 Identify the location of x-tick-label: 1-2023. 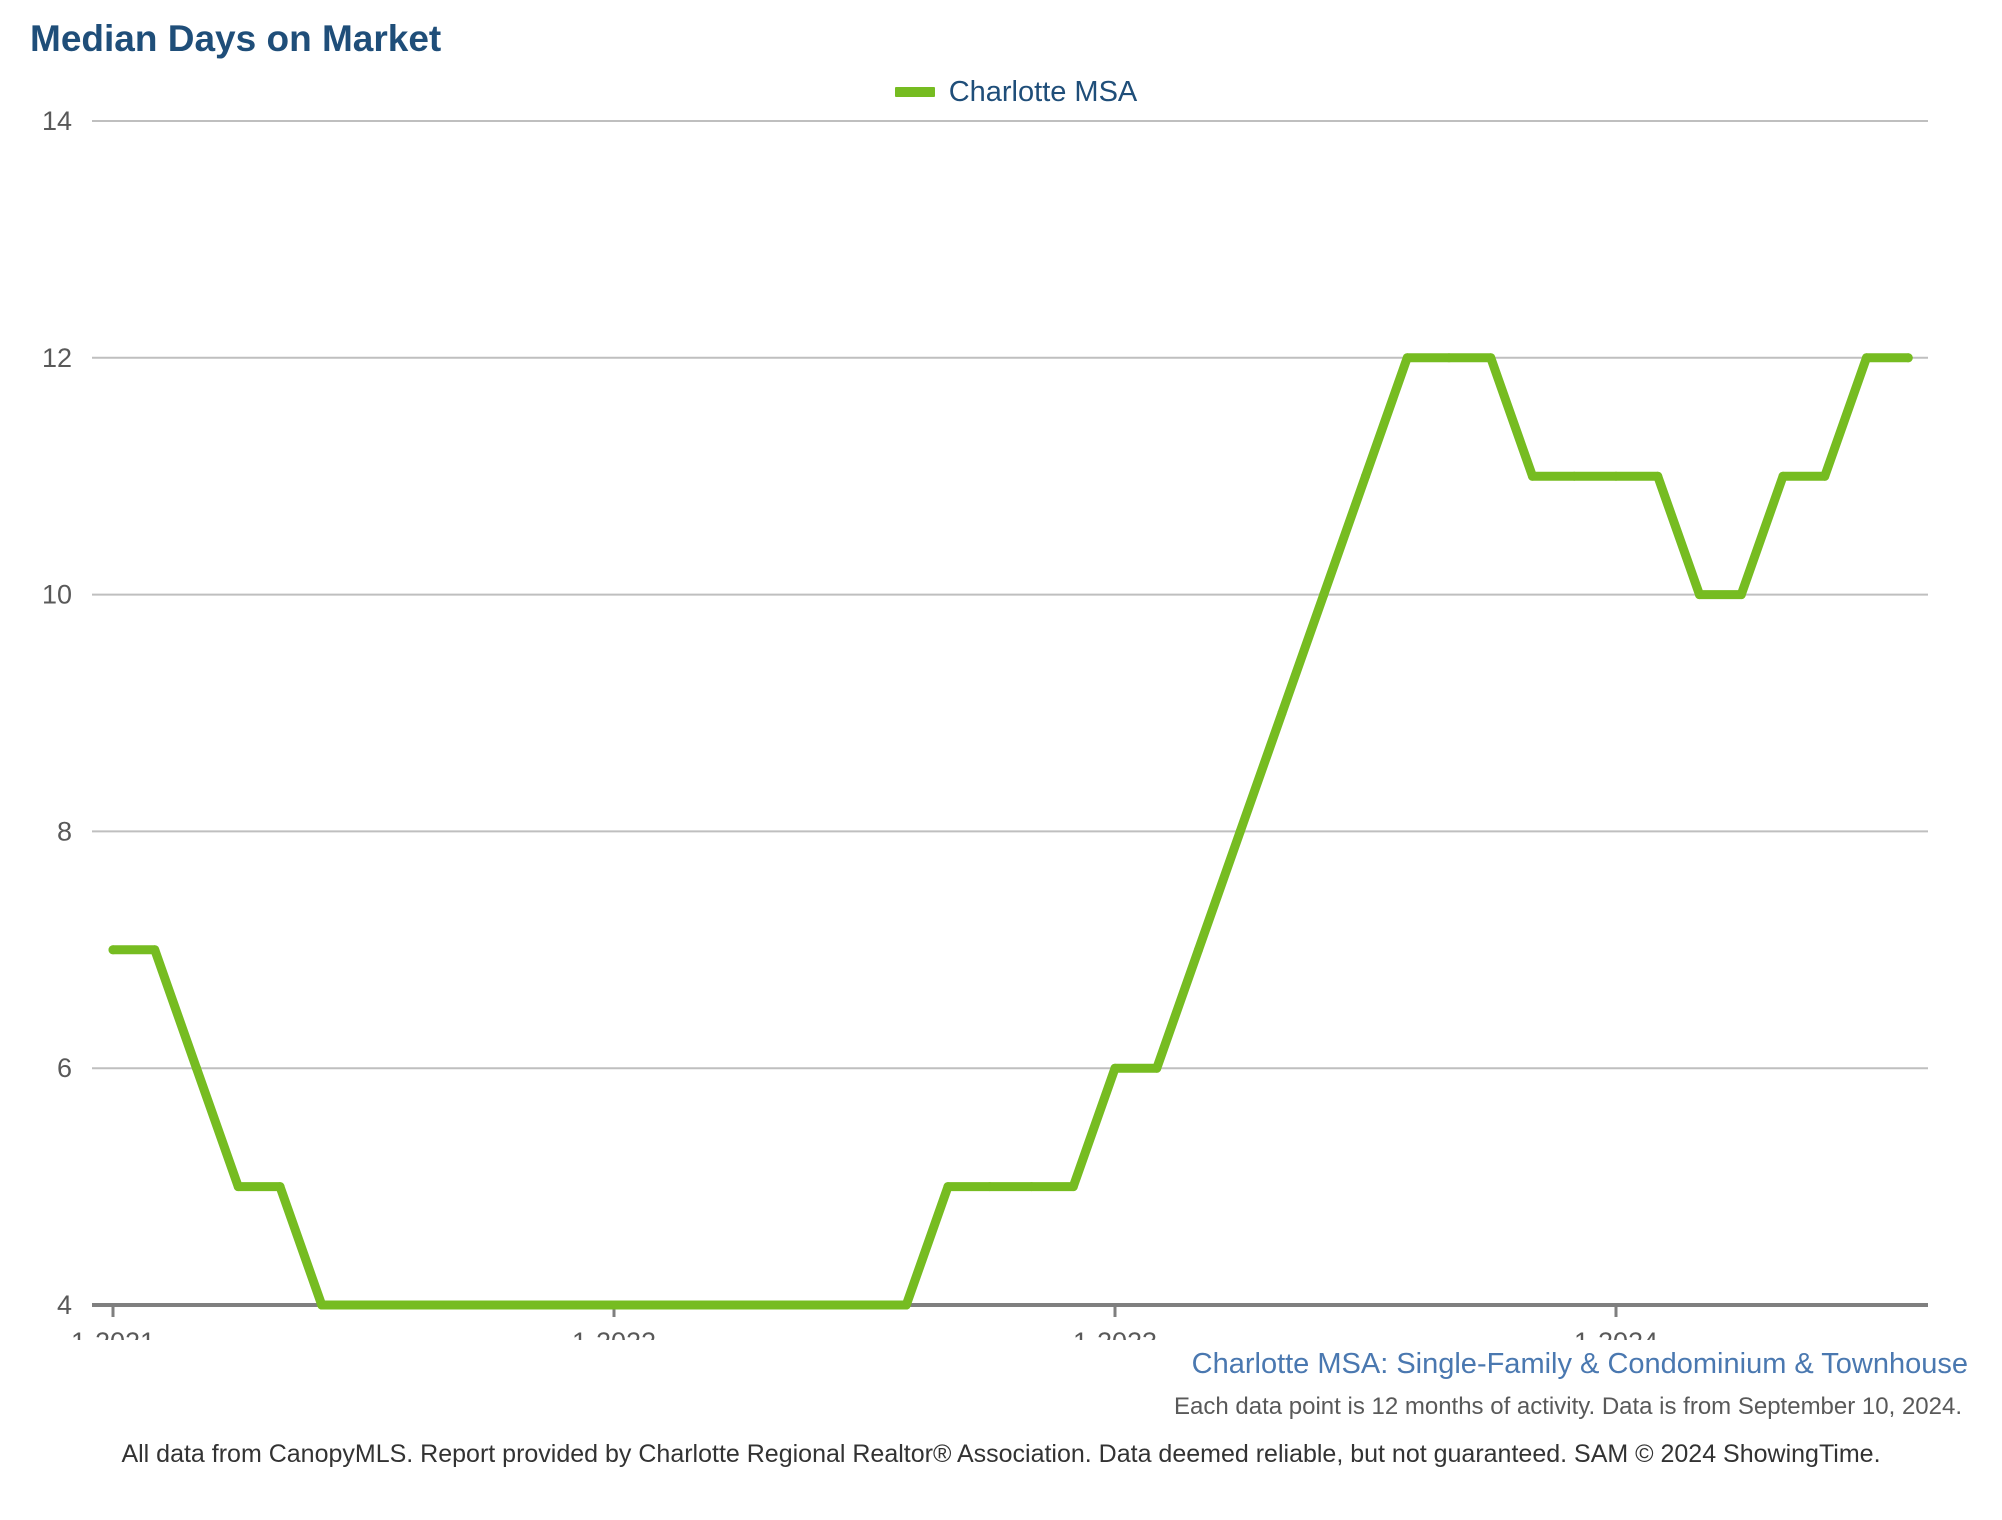
(1115, 1333).